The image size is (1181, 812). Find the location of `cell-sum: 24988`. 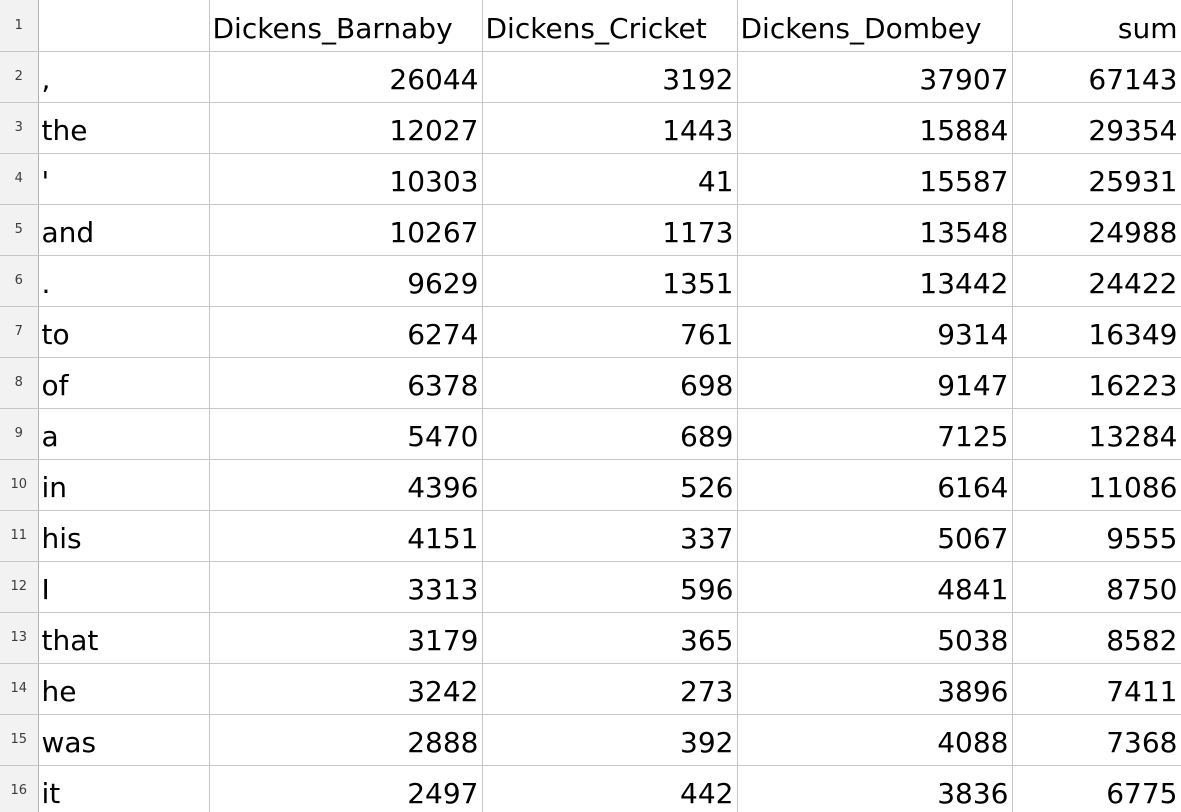

cell-sum: 24988 is located at coordinates (1096, 230).